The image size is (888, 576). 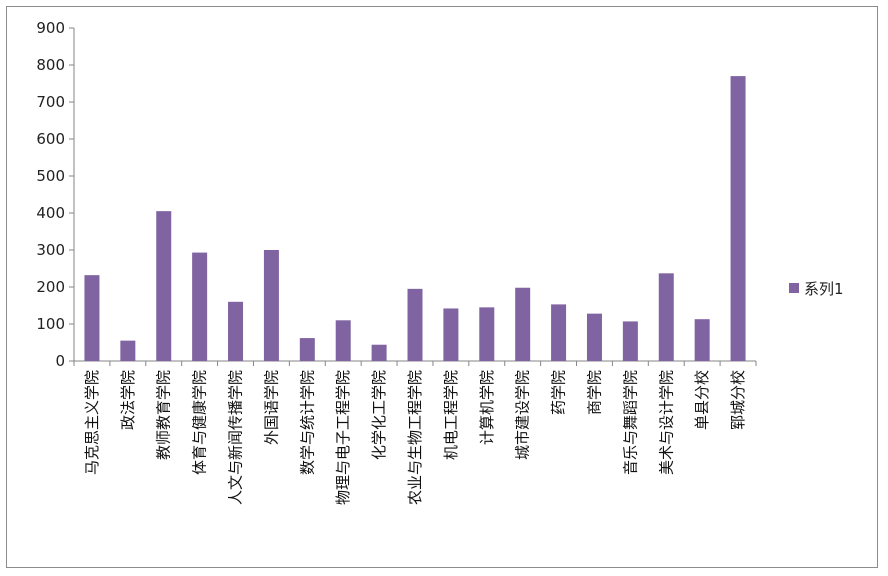 What do you see at coordinates (824, 289) in the screenshot?
I see `legend-label: 系列1` at bounding box center [824, 289].